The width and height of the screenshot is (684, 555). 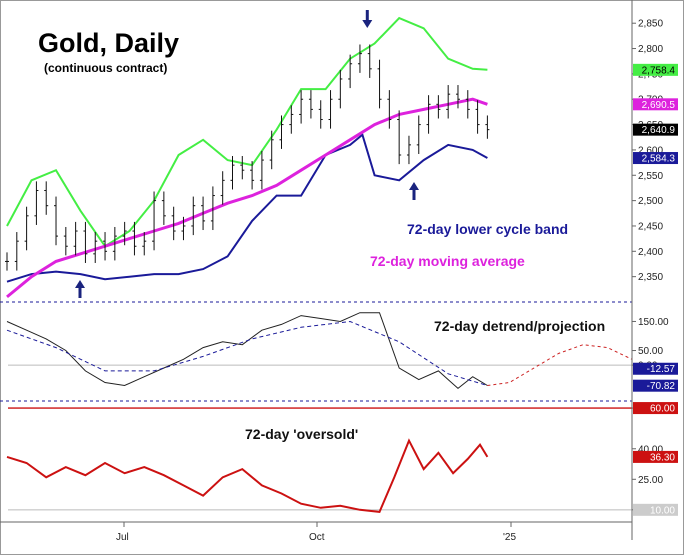 I want to click on value-badge: 2,640.9, so click(x=655, y=129).